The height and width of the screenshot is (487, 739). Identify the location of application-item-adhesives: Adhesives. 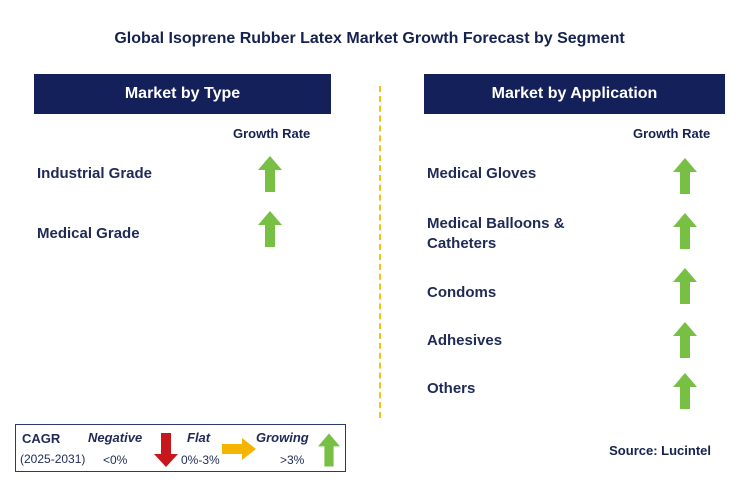
(465, 340).